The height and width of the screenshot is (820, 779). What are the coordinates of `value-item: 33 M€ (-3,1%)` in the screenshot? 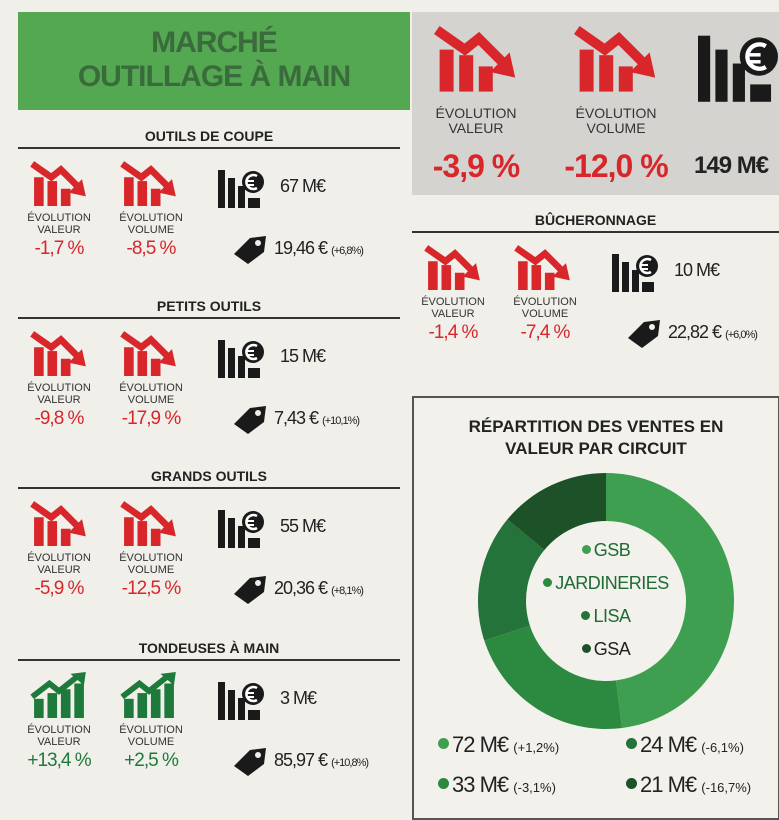 It's located at (497, 785).